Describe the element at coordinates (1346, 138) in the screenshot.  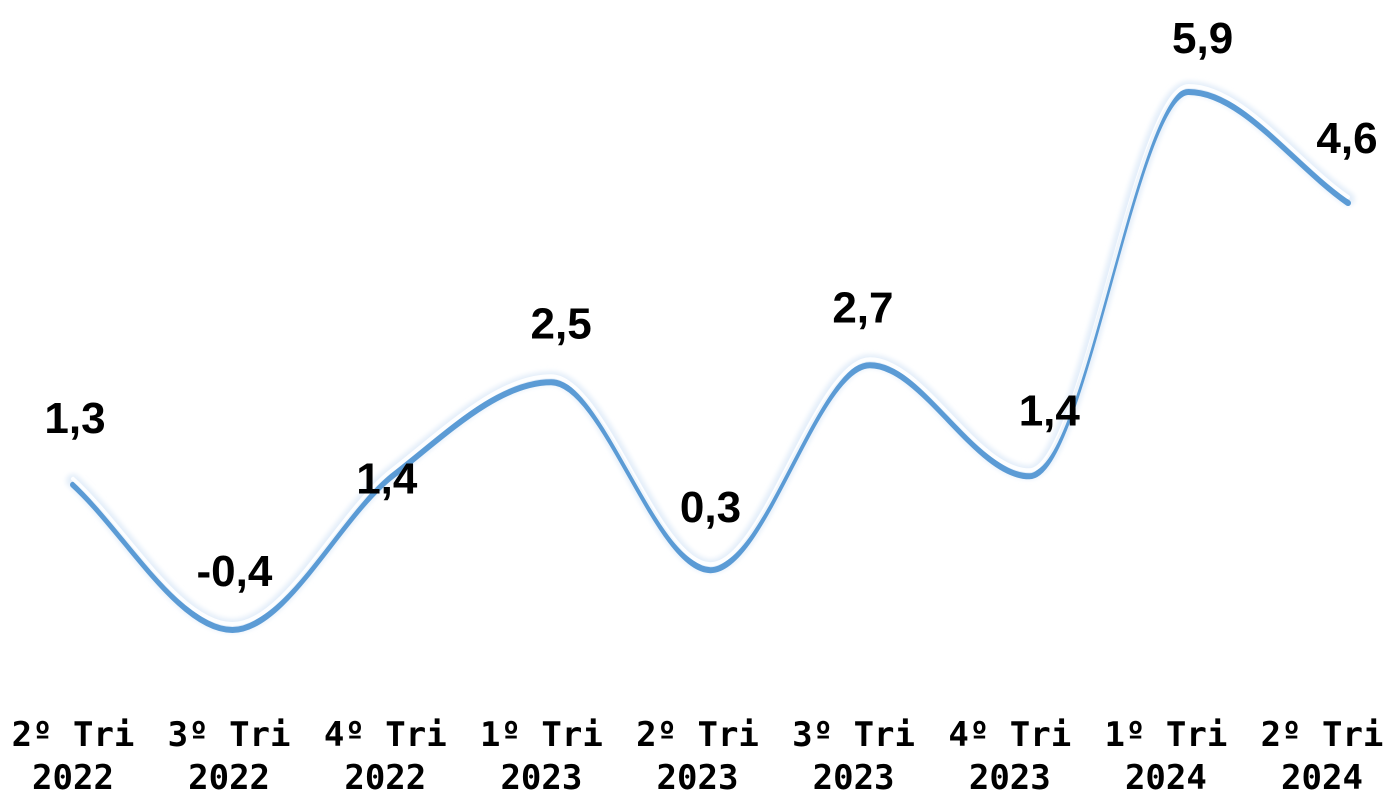
I see `data-label: 4,6` at that location.